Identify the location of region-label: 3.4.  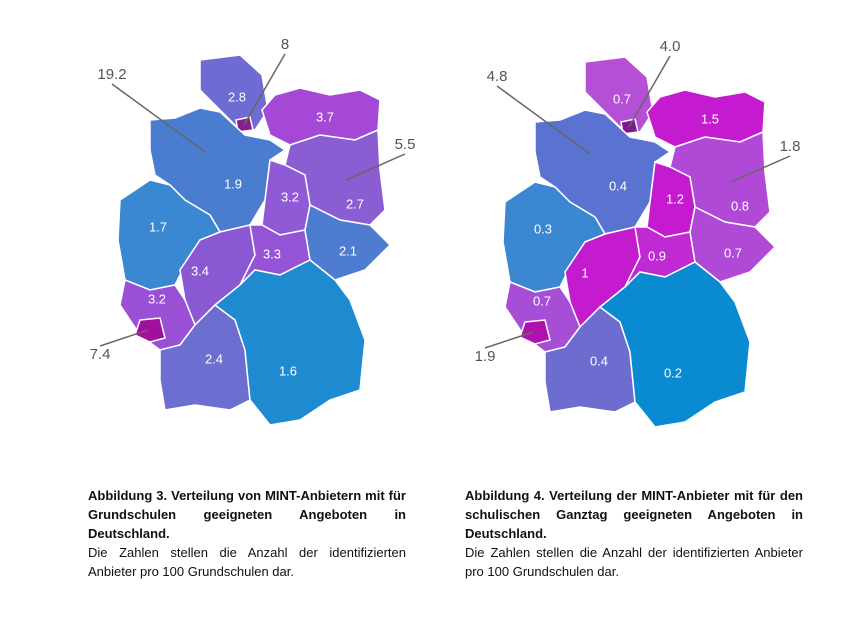
(200, 270).